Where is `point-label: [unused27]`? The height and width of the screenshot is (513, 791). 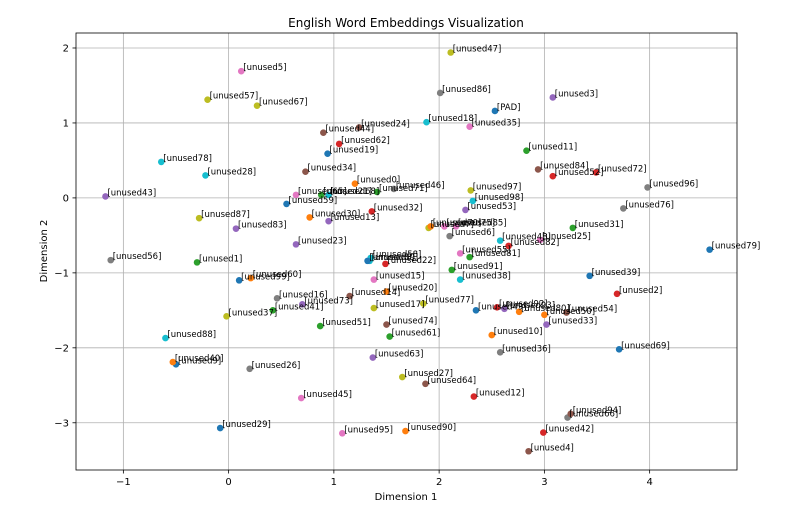
point-label: [unused27] is located at coordinates (428, 374).